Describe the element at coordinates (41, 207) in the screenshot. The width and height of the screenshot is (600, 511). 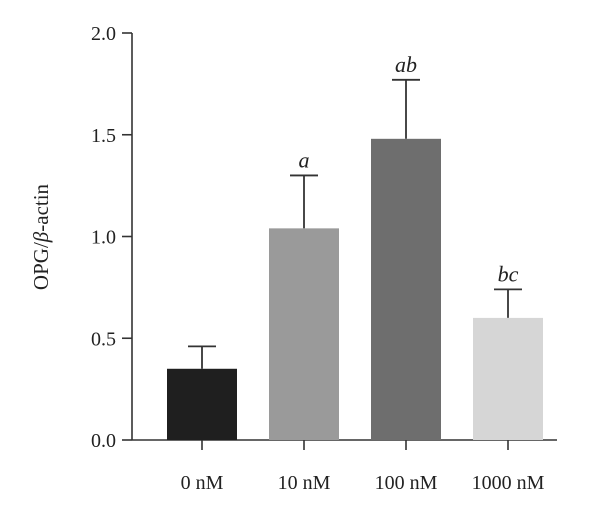
I see `y-axis-label-suffix: -actin` at that location.